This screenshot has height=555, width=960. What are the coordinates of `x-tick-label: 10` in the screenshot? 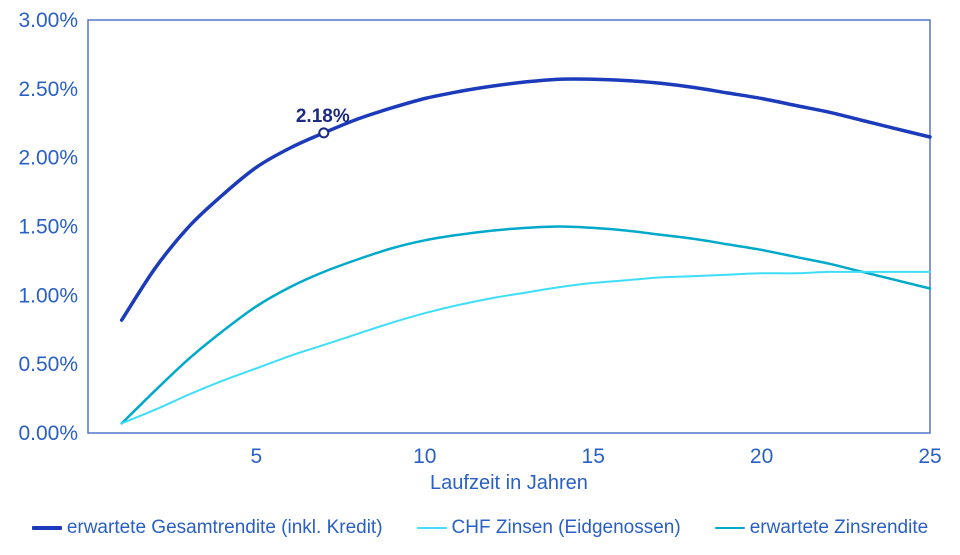 It's located at (424, 456).